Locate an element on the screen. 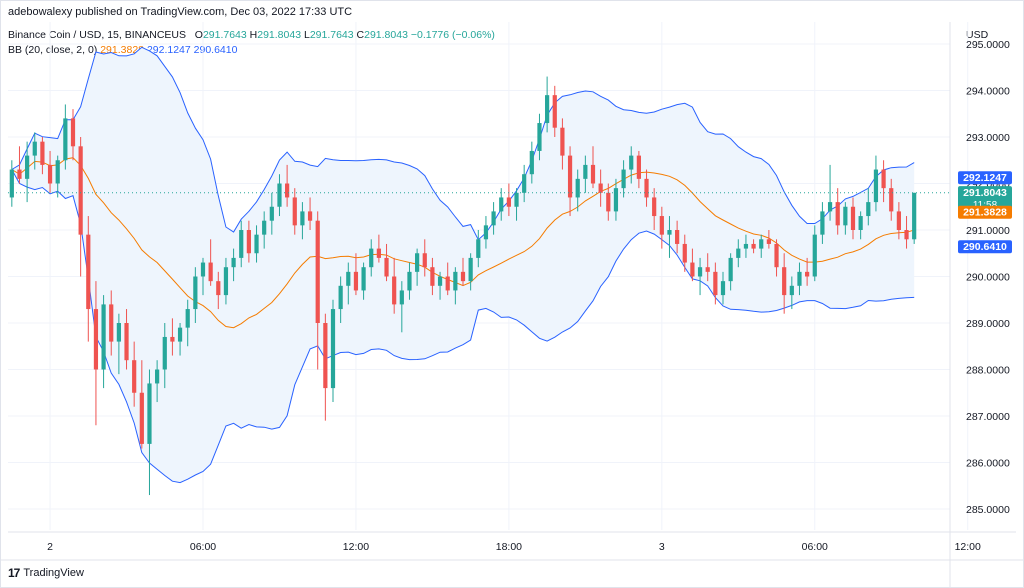  indicator-name: BB (20, close, 2, 0) is located at coordinates (53, 50).